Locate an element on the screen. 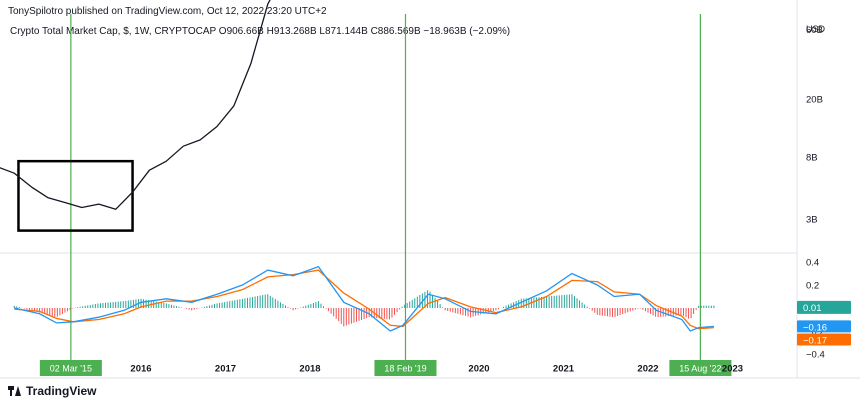 This screenshot has height=403, width=860. histogram-badge-text-0: 0.01 is located at coordinates (812, 308).